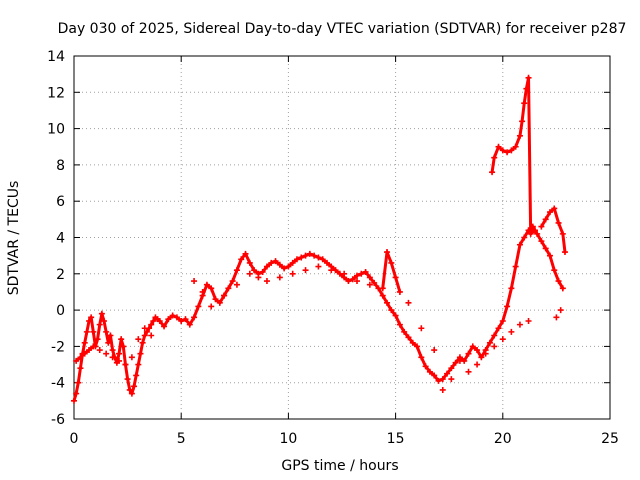 The image size is (640, 480). What do you see at coordinates (58, 384) in the screenshot?
I see `y-tick-label: -4` at bounding box center [58, 384].